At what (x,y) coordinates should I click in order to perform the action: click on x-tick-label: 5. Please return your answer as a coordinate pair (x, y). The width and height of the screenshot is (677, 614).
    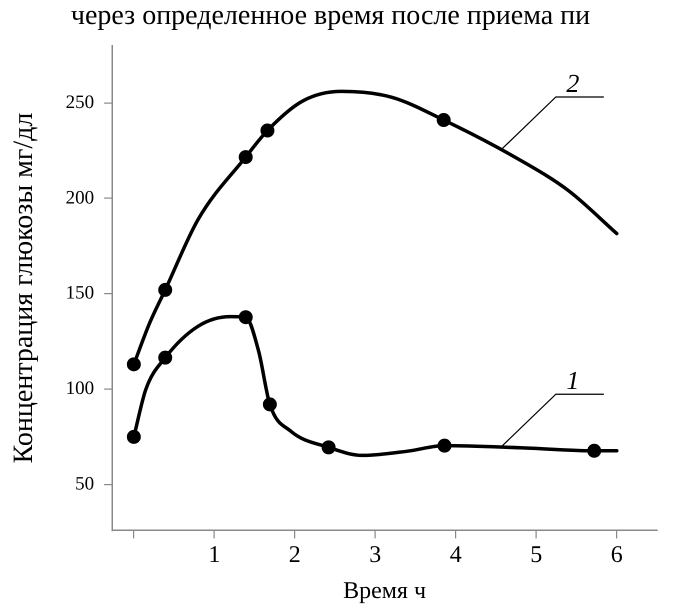
    Looking at the image, I should click on (536, 555).